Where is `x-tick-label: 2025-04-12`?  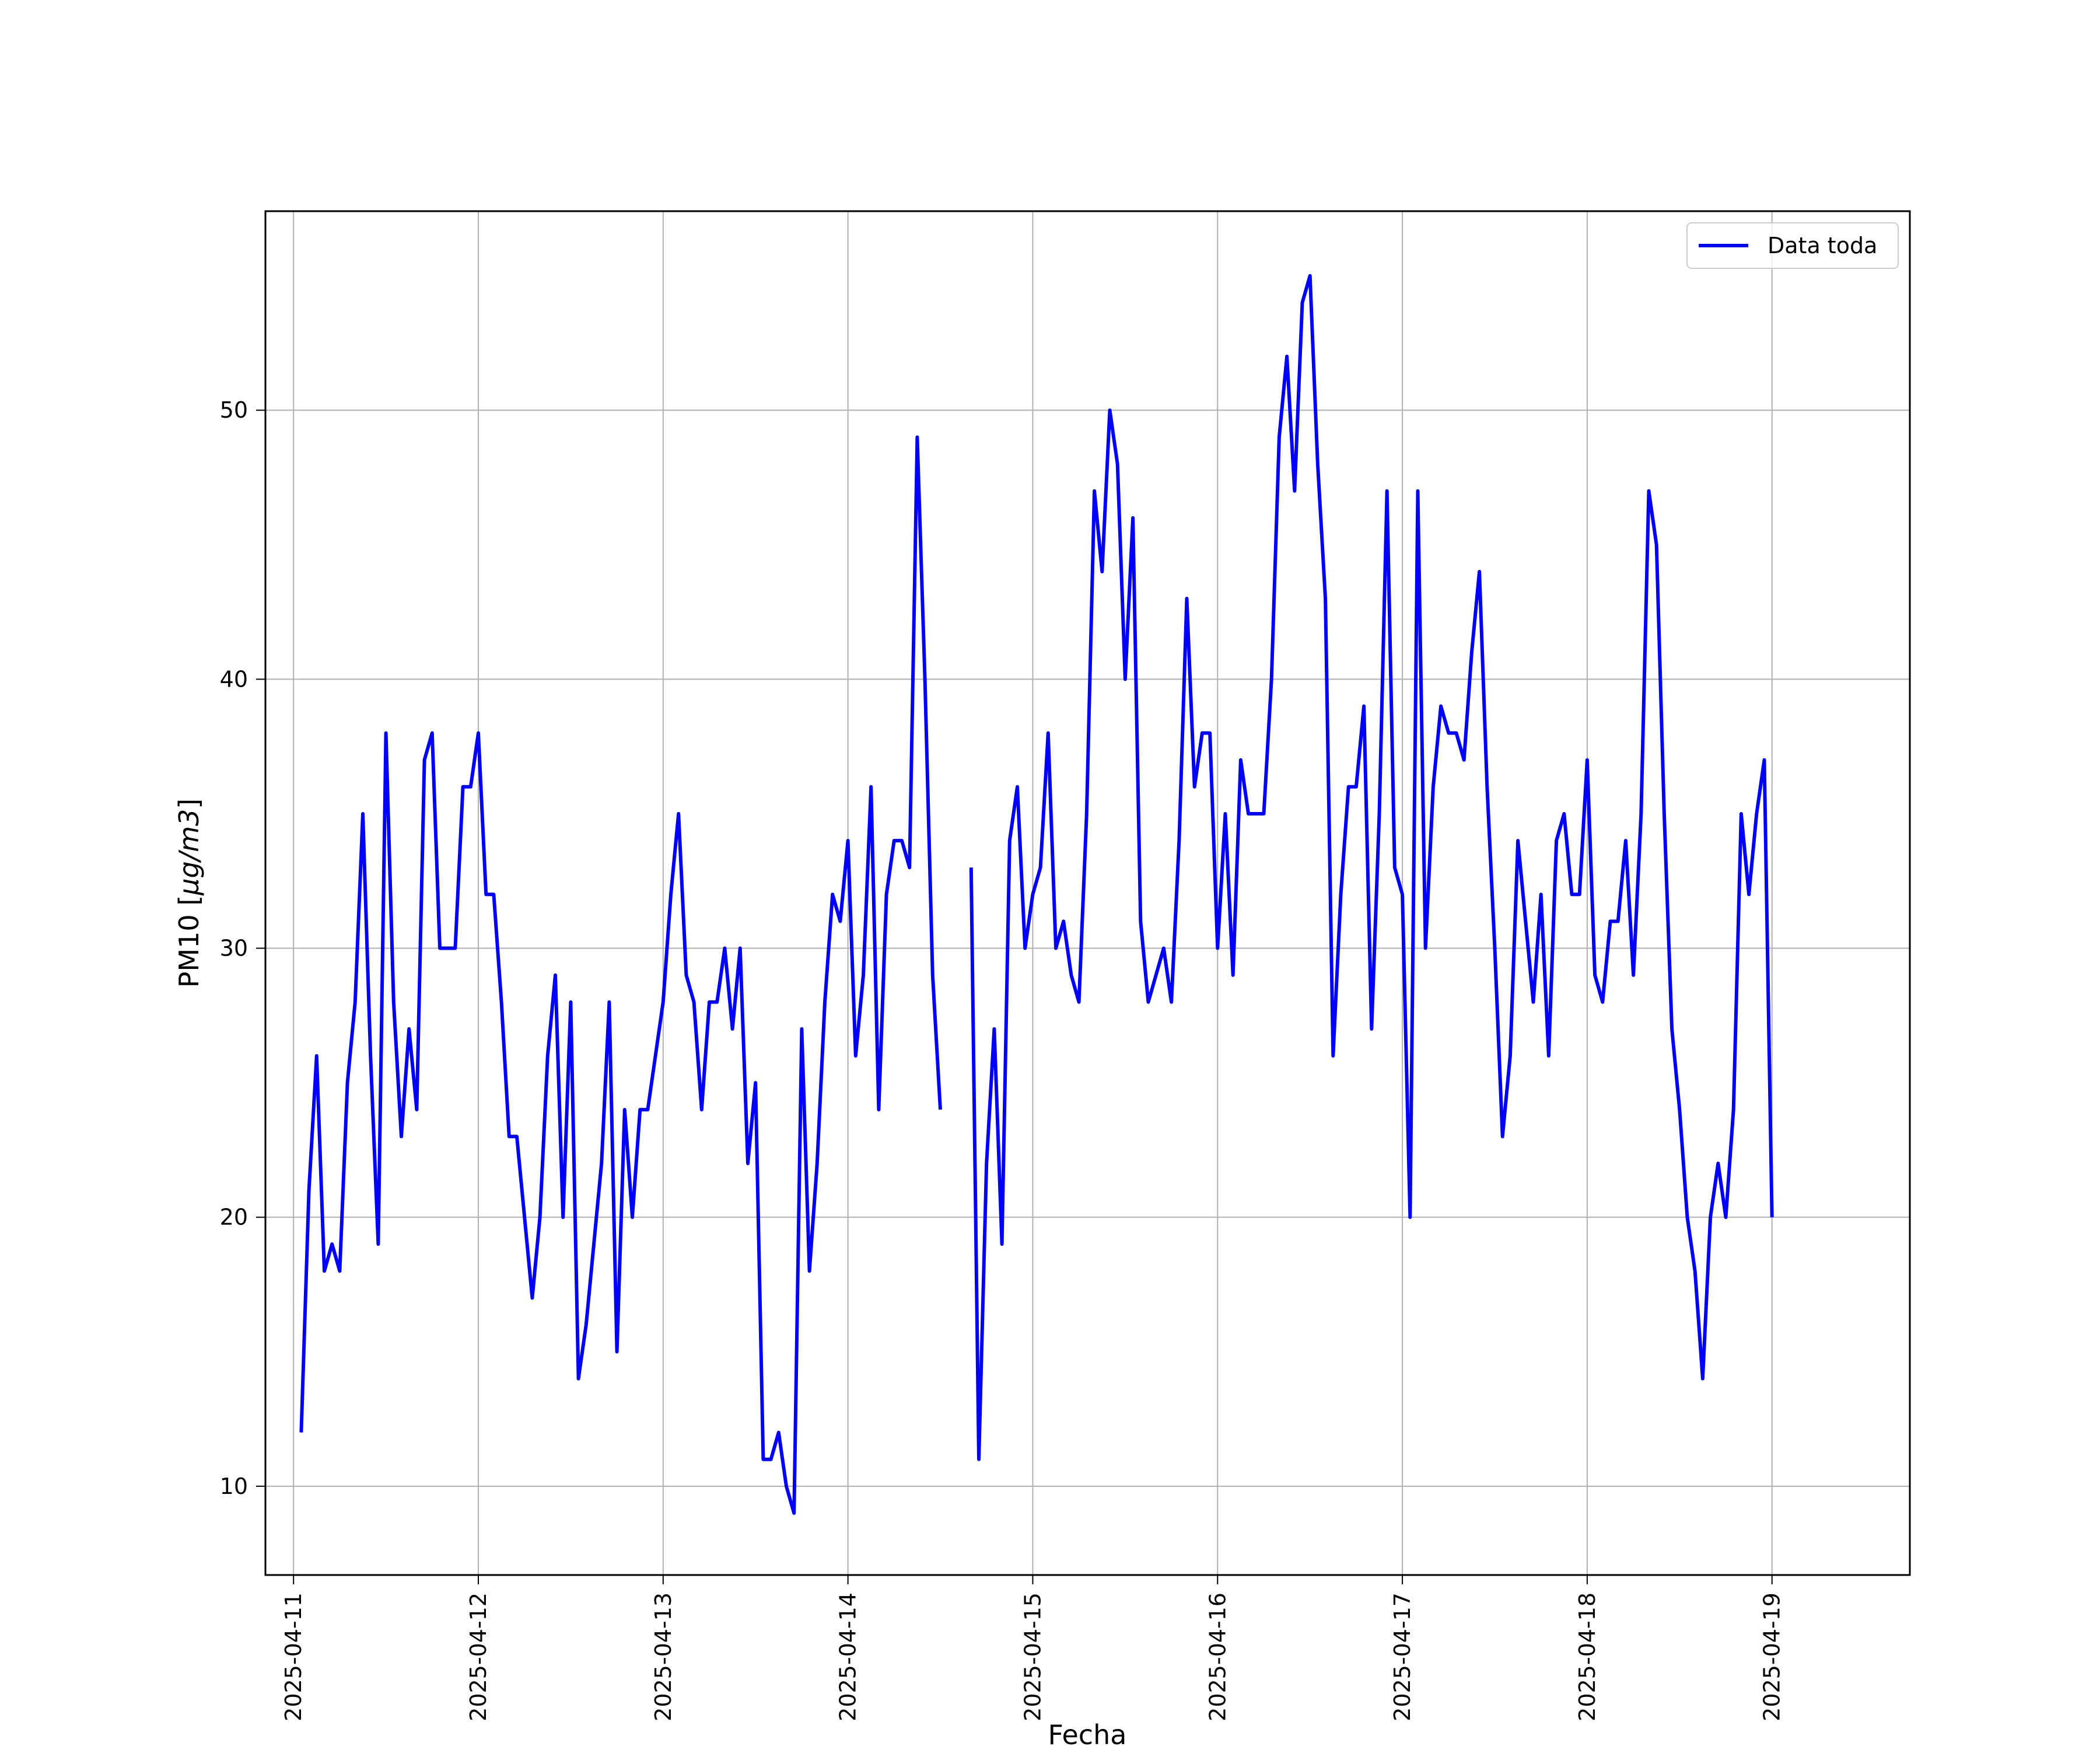
x-tick-label: 2025-04-12 is located at coordinates (478, 1657).